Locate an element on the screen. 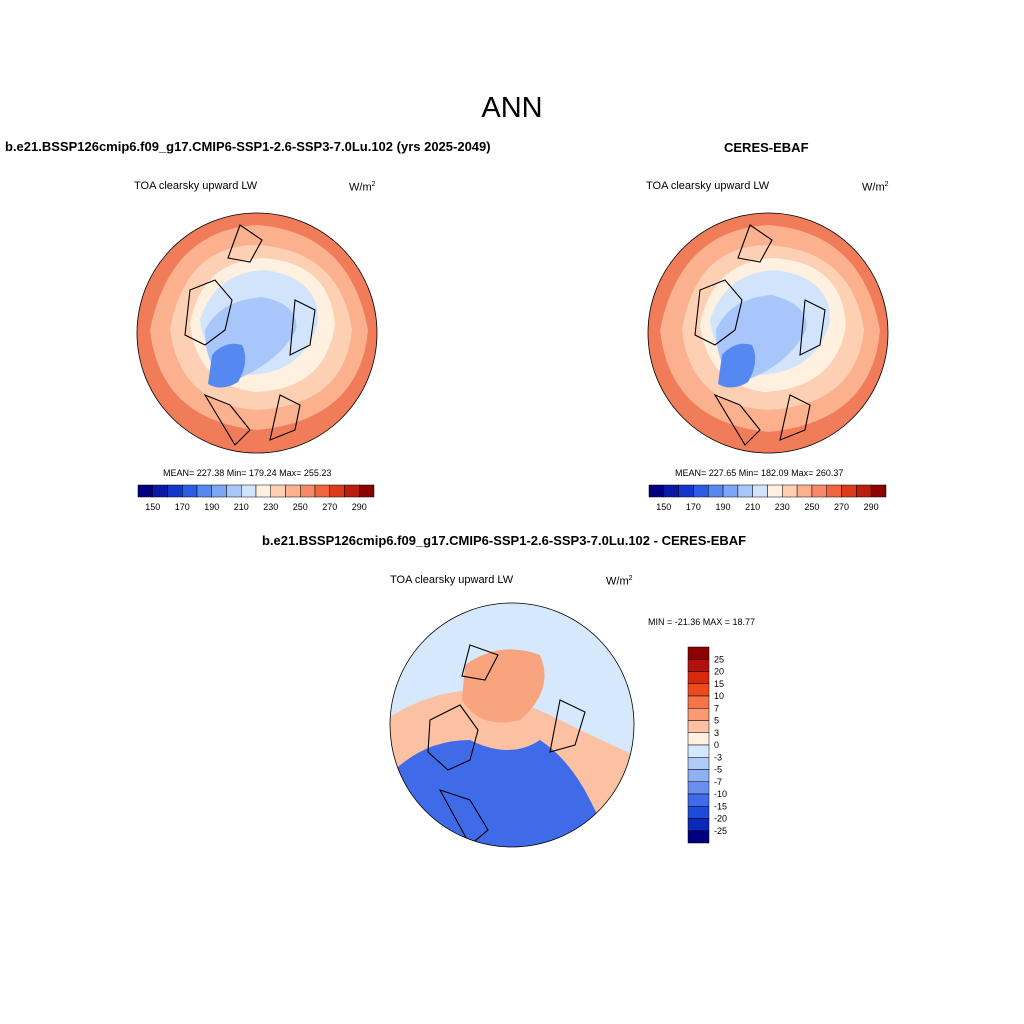  model-units-label: W/m2 is located at coordinates (362, 187).